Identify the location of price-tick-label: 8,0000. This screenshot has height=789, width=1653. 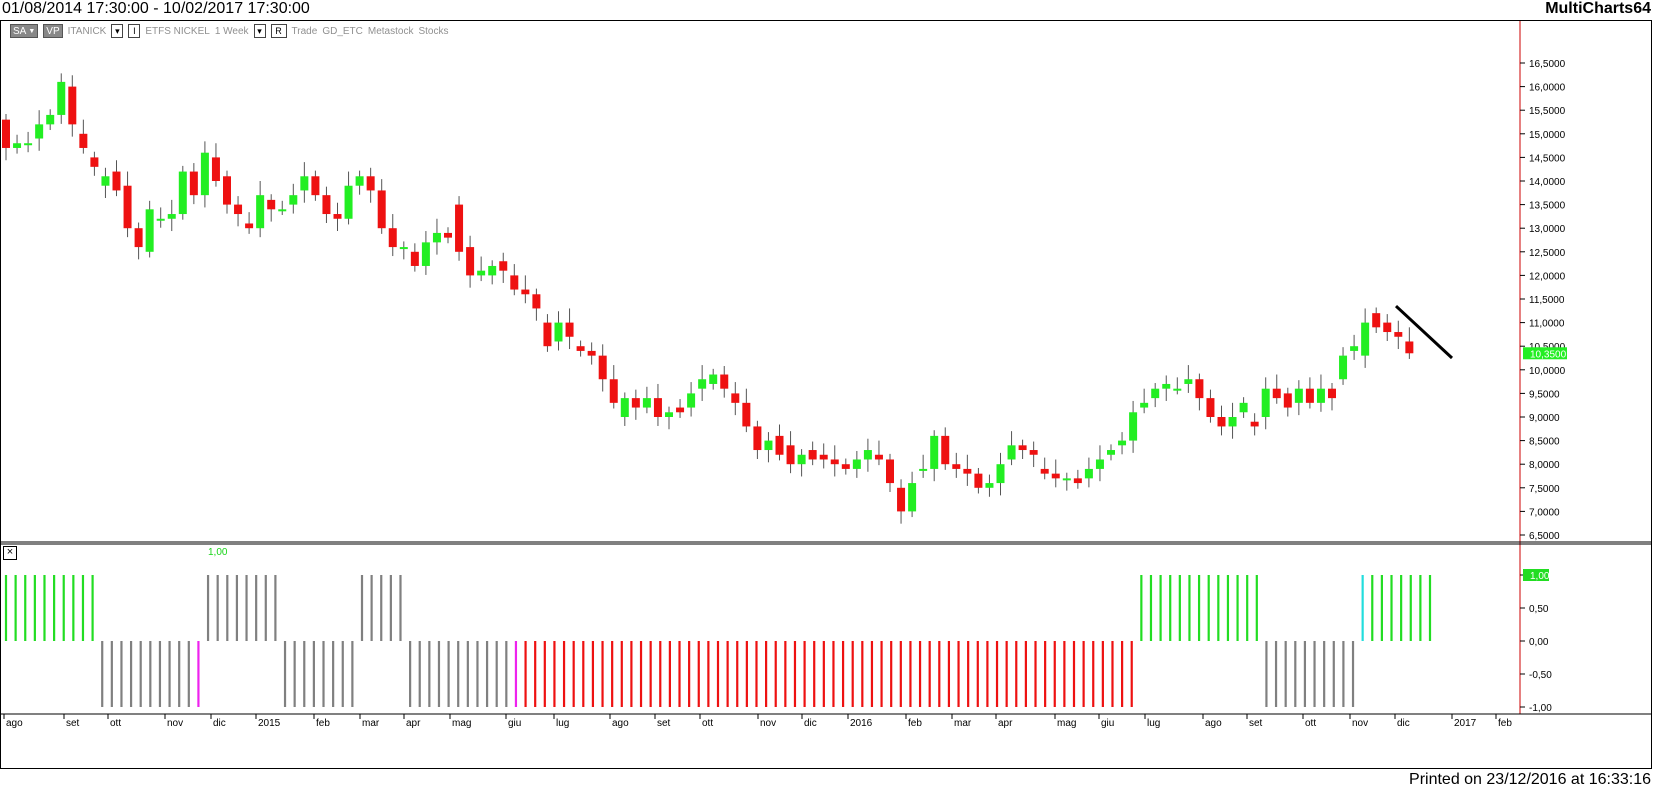
(1544, 465).